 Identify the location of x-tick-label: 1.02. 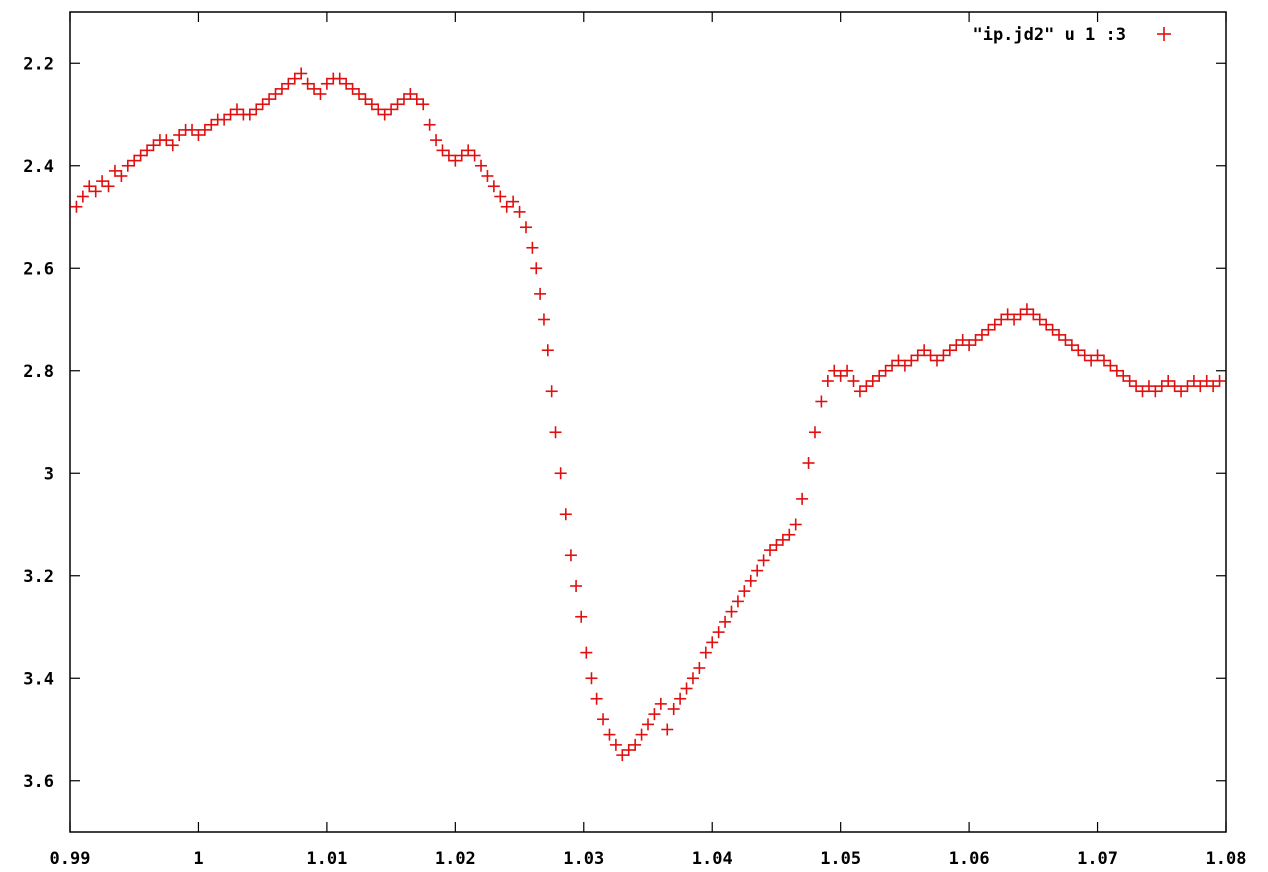
(455, 859).